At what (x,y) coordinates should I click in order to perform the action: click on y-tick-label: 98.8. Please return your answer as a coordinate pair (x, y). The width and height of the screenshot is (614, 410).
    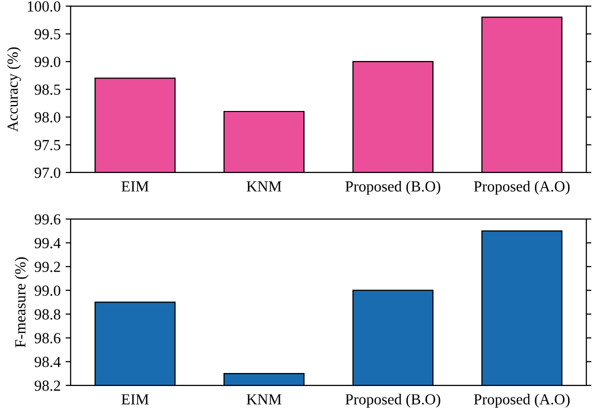
    Looking at the image, I should click on (47, 314).